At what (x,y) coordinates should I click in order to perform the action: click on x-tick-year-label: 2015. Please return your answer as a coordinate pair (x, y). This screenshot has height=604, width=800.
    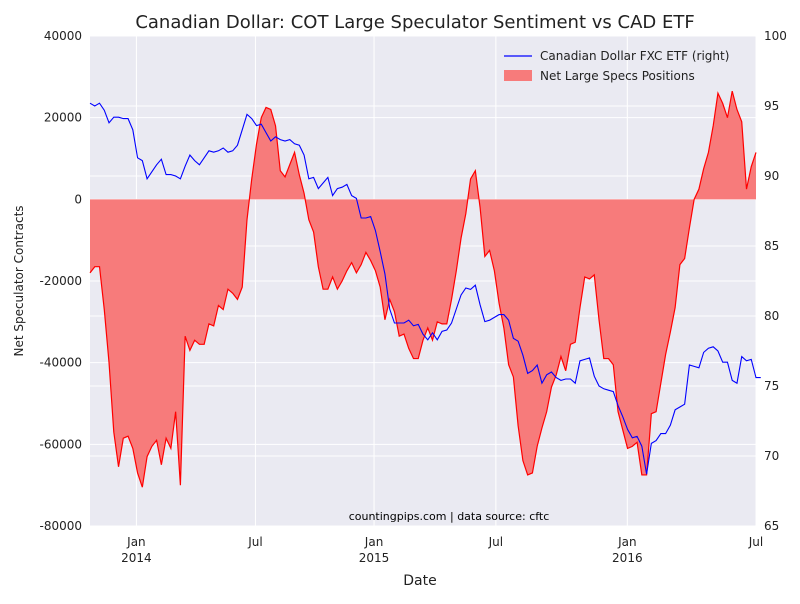
    Looking at the image, I should click on (374, 558).